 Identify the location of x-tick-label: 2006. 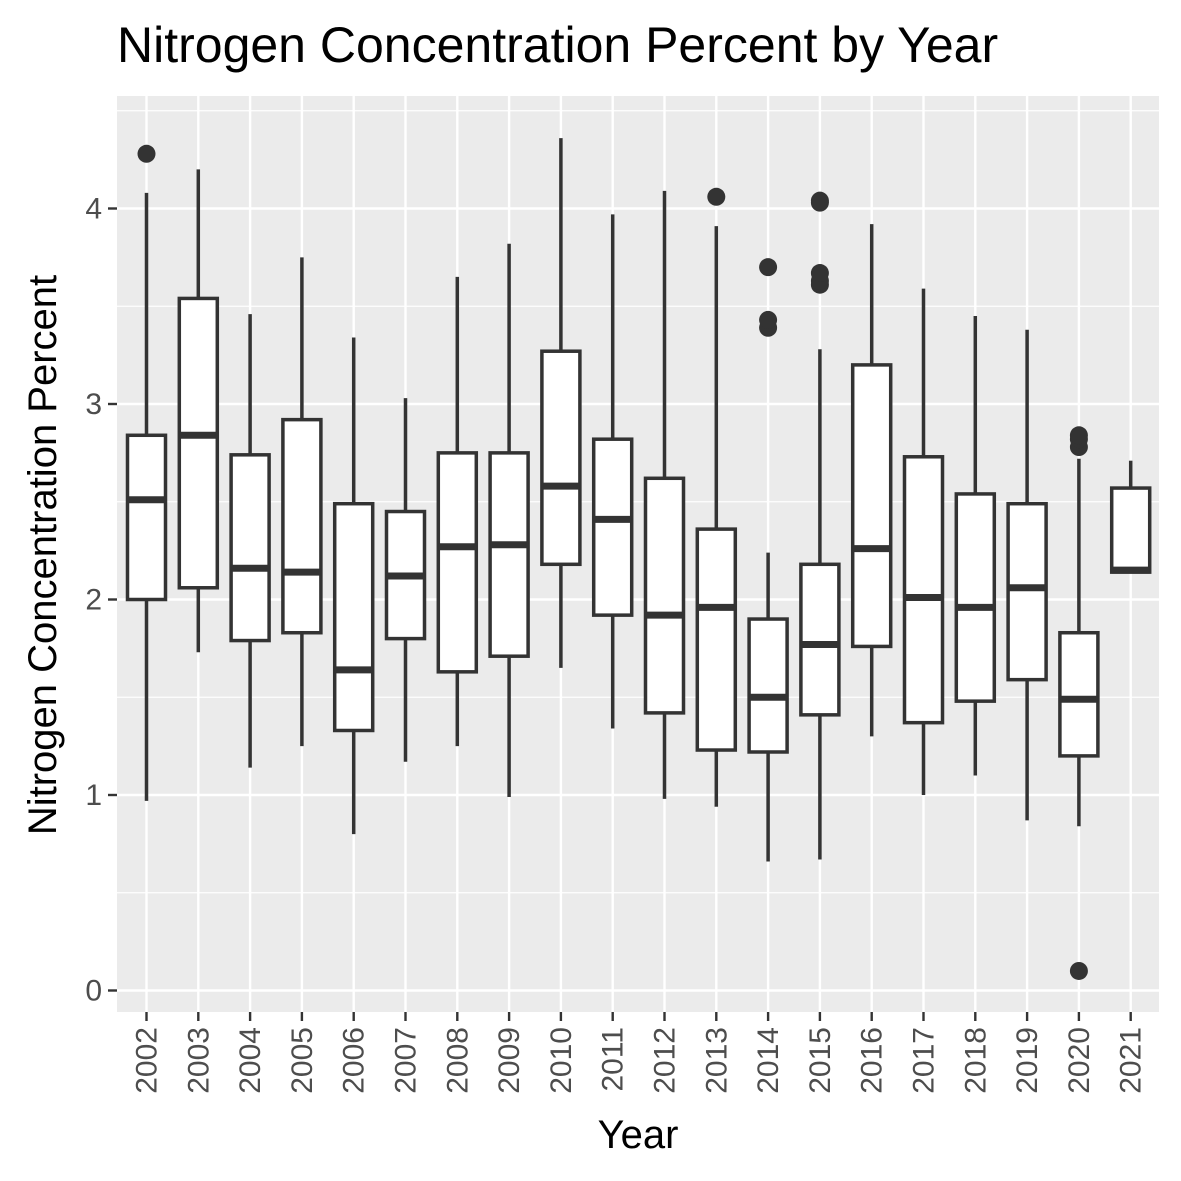
(354, 1060).